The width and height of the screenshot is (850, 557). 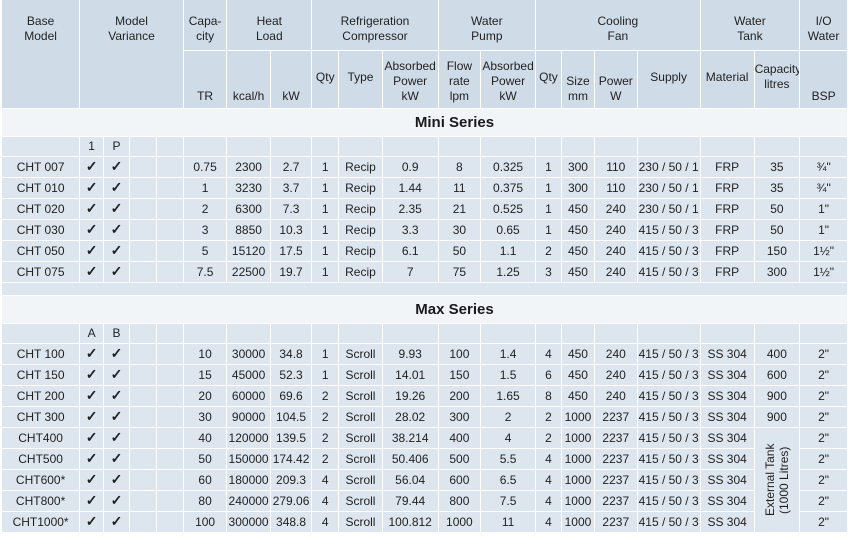 What do you see at coordinates (291, 230) in the screenshot?
I see `table-cell: 10.3` at bounding box center [291, 230].